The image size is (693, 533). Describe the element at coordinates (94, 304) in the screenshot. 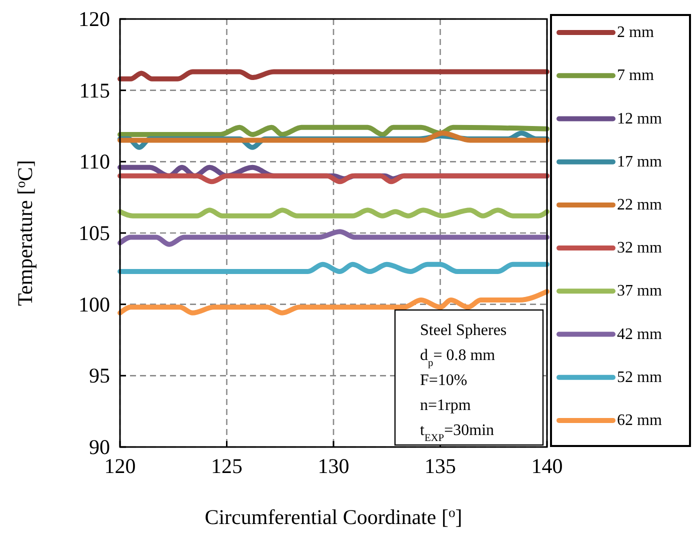

I see `y-tick-label: 100` at that location.